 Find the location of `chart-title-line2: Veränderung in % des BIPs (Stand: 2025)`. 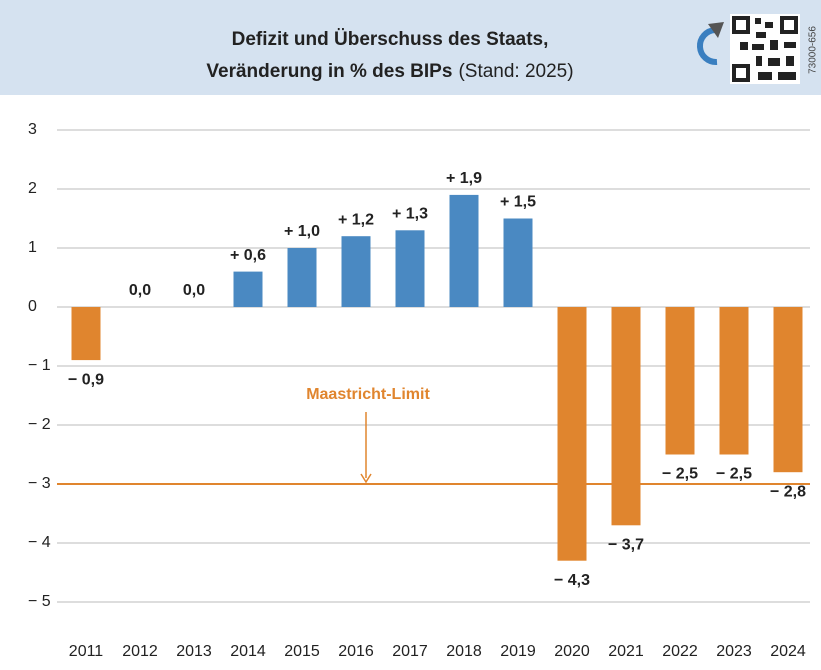

chart-title-line2: Veränderung in % des BIPs (Stand: 2025) is located at coordinates (389, 71).